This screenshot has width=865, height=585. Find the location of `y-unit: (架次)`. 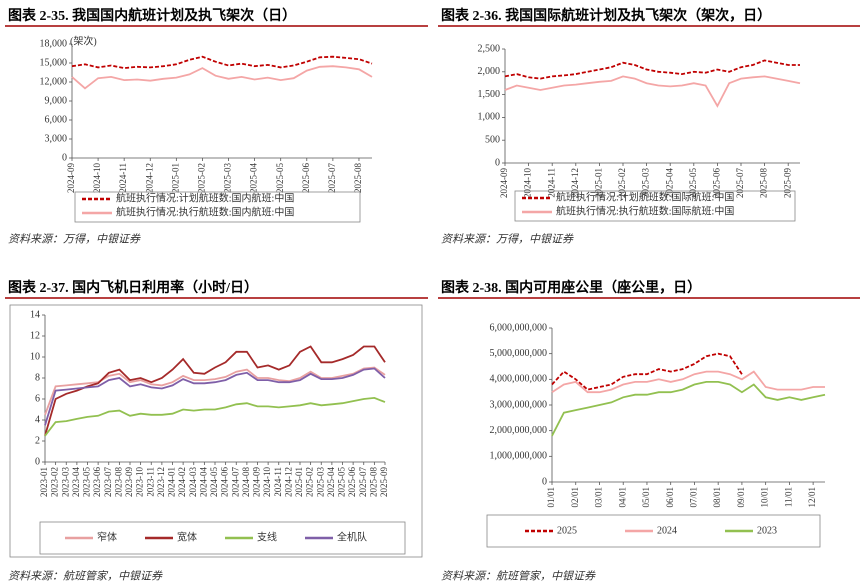

y-unit: (架次) is located at coordinates (83, 40).